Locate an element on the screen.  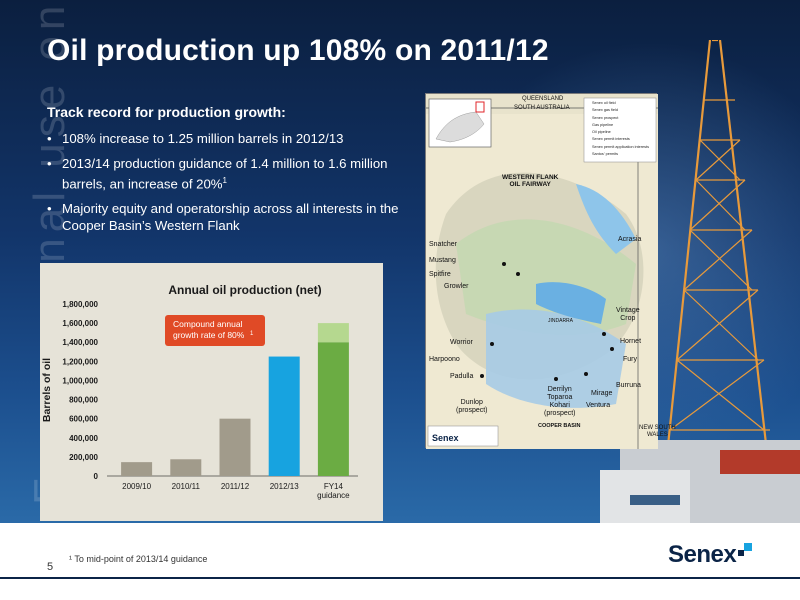
map-label-ventura: Ventura is located at coordinates (598, 405).